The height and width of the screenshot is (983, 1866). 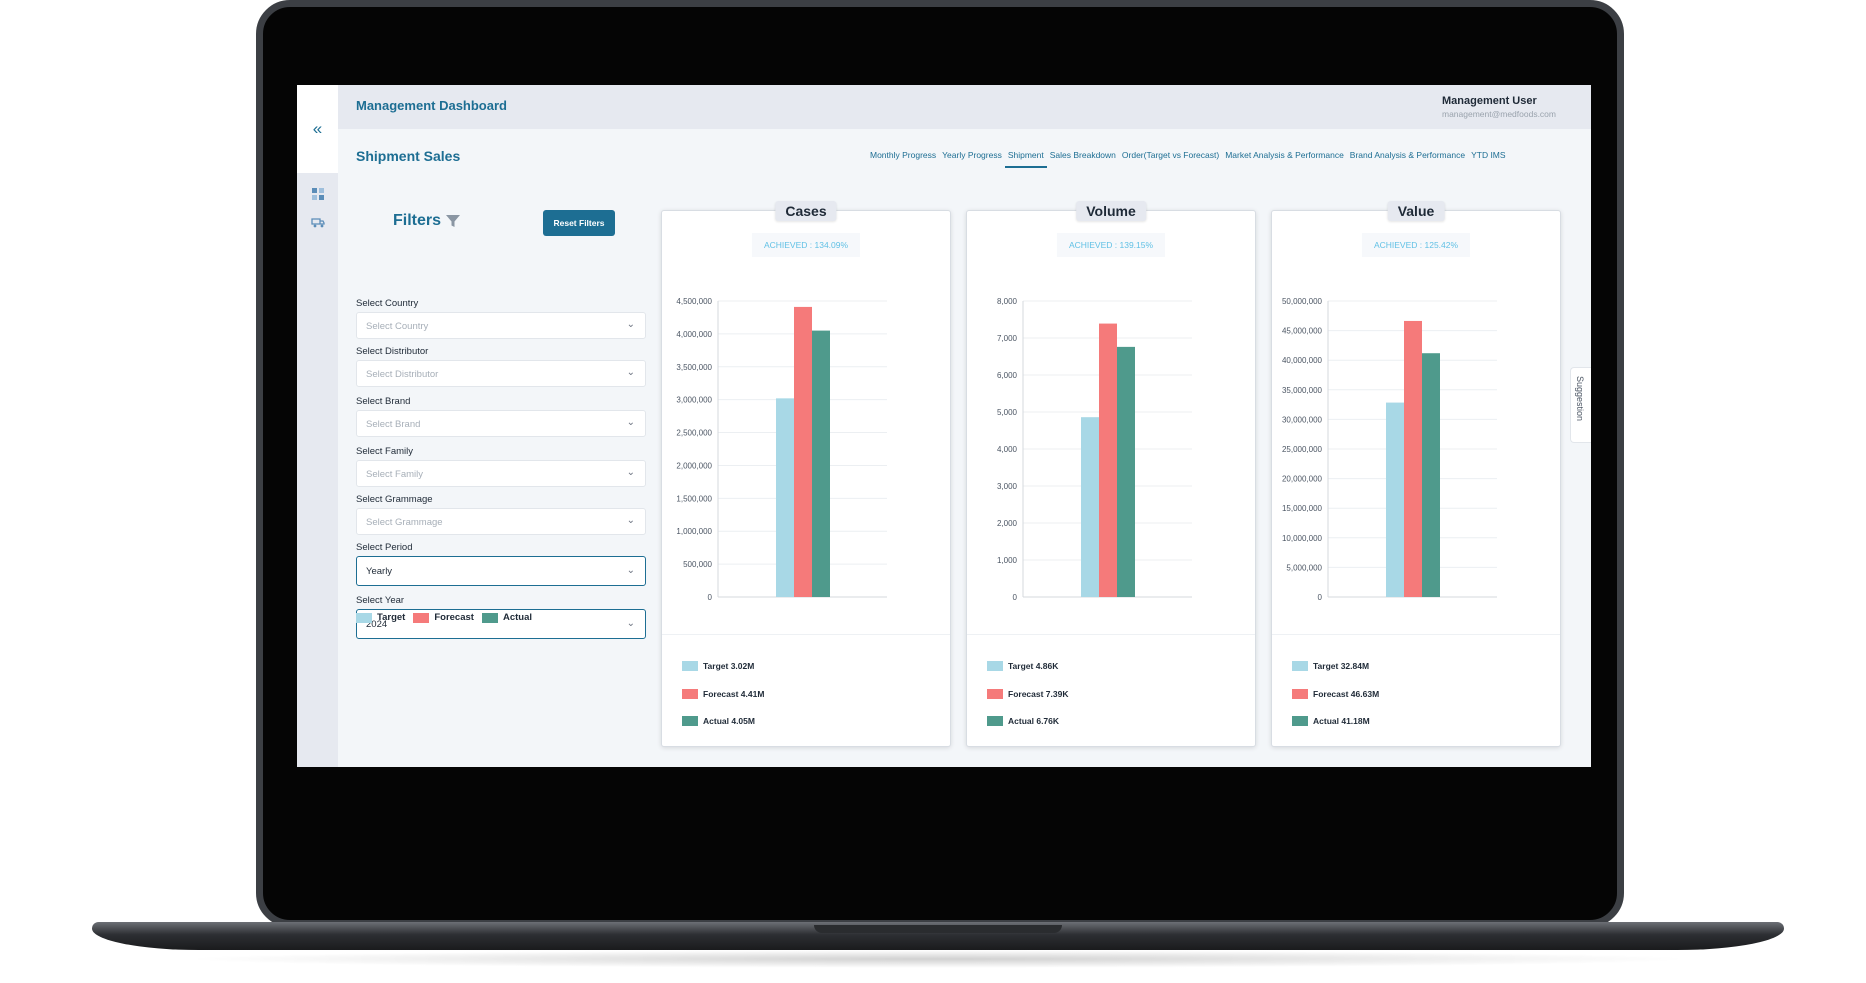 I want to click on volume-y-tick-label: 4,000, so click(x=1007, y=449).